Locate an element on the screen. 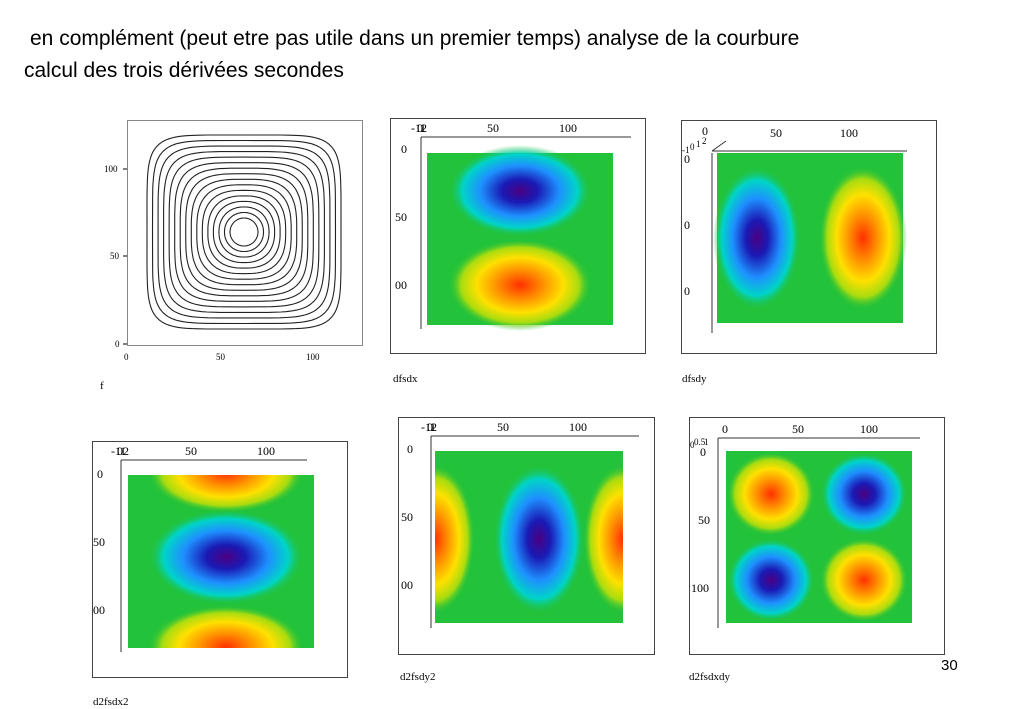 This screenshot has height=709, width=1024. y-tick-label: 100 is located at coordinates (111, 169).